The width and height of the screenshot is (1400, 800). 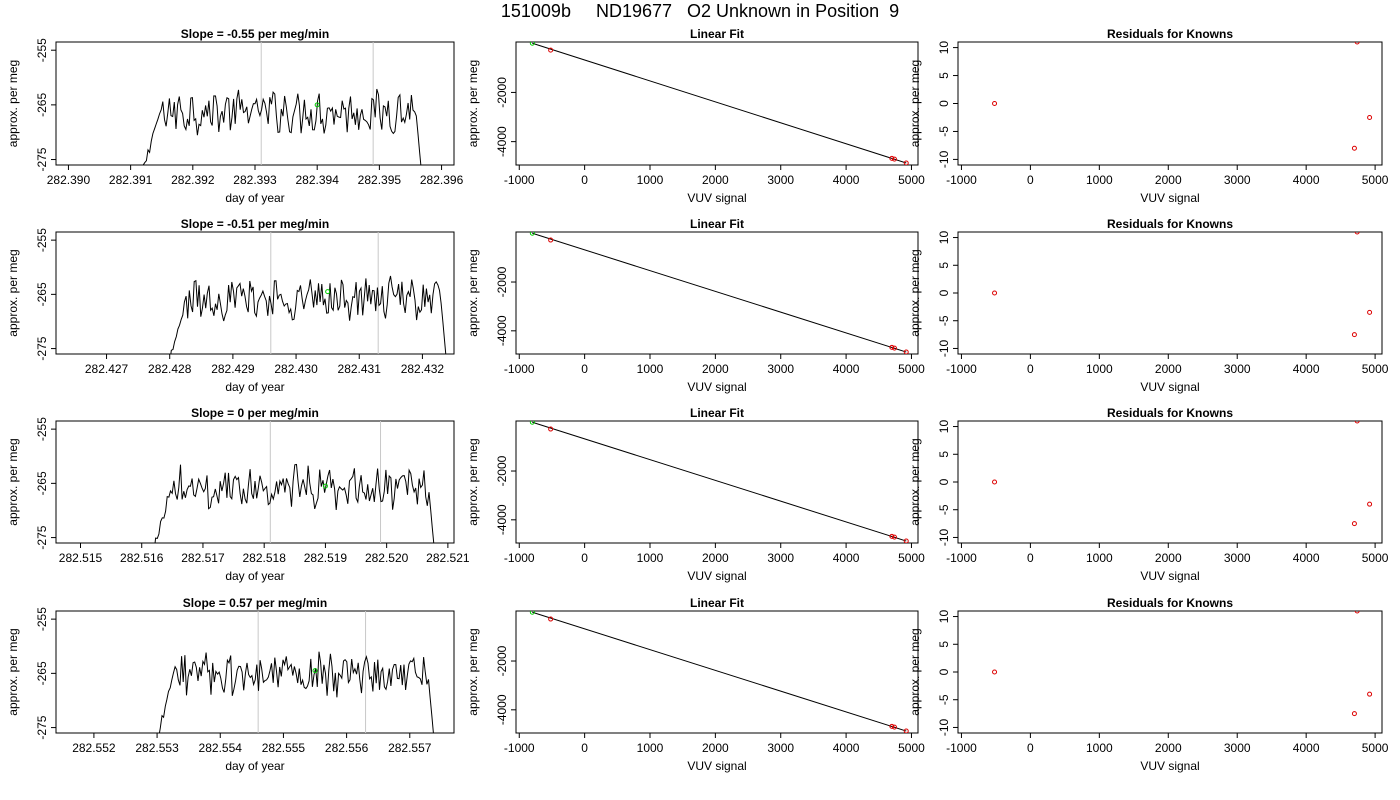 I want to click on panel-title: Slope = 0 per meg/min, so click(x=255, y=413).